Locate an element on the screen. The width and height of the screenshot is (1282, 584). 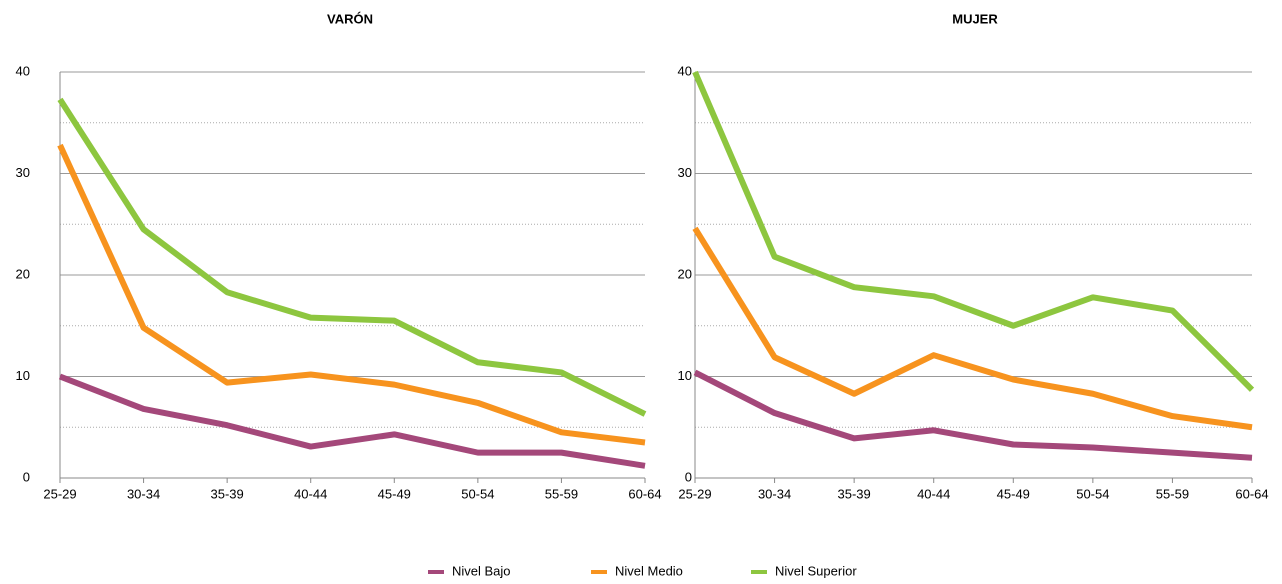
legend-label: Nivel Medio is located at coordinates (649, 570).